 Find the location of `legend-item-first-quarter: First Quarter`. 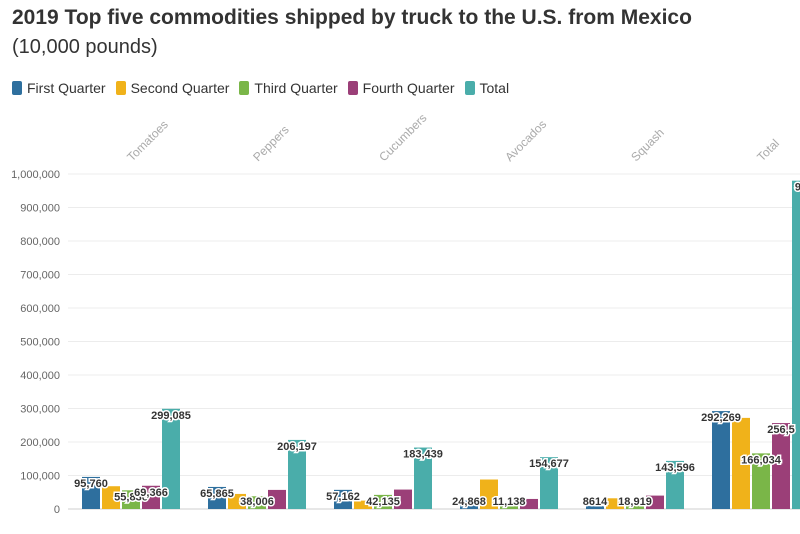

legend-item-first-quarter: First Quarter is located at coordinates (59, 88).